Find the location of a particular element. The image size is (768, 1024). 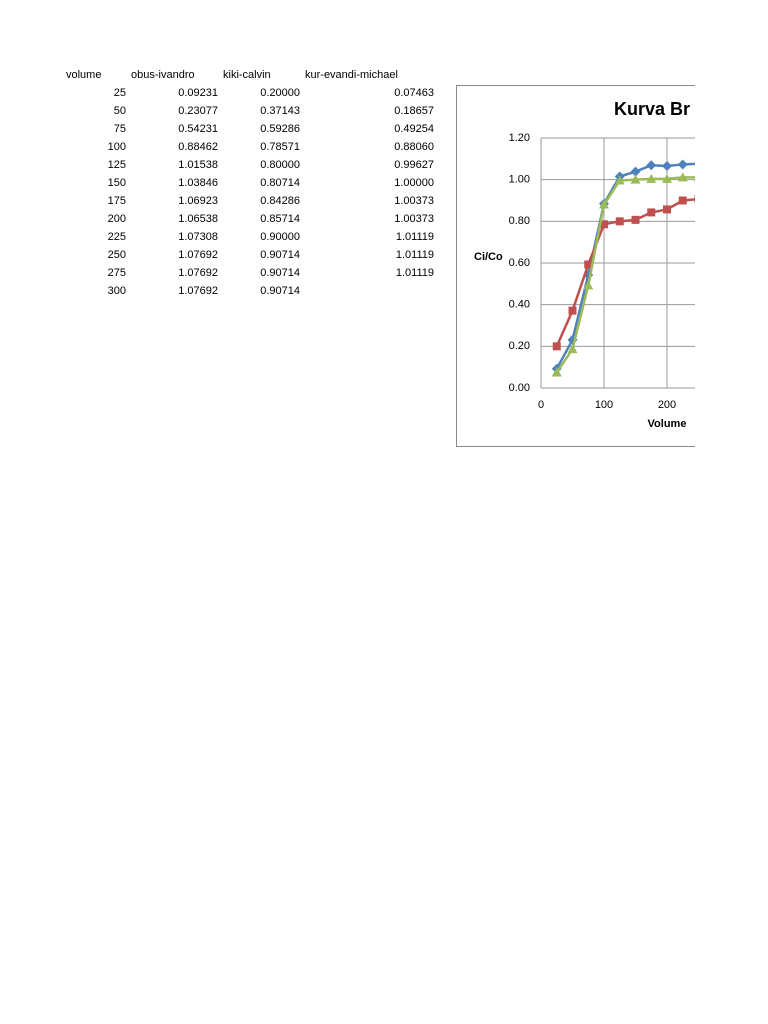

column-header: kur-evandi-michael is located at coordinates (351, 75).